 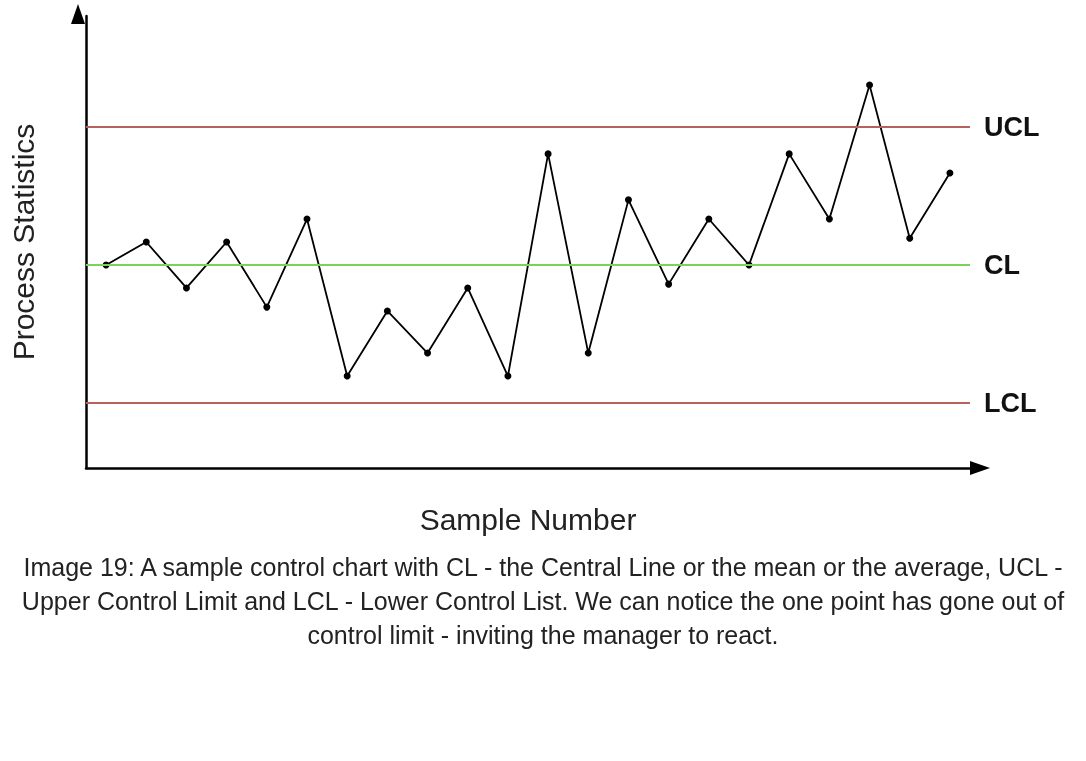 I want to click on y-axis-title: Process Statistics, so click(x=23, y=242).